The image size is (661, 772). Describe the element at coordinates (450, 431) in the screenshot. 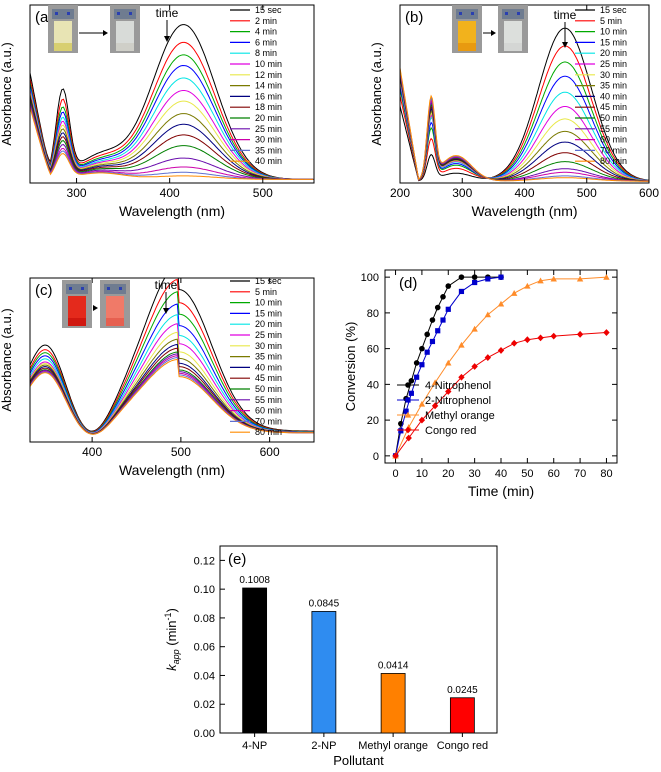

I see `legend-label: Congo red` at that location.